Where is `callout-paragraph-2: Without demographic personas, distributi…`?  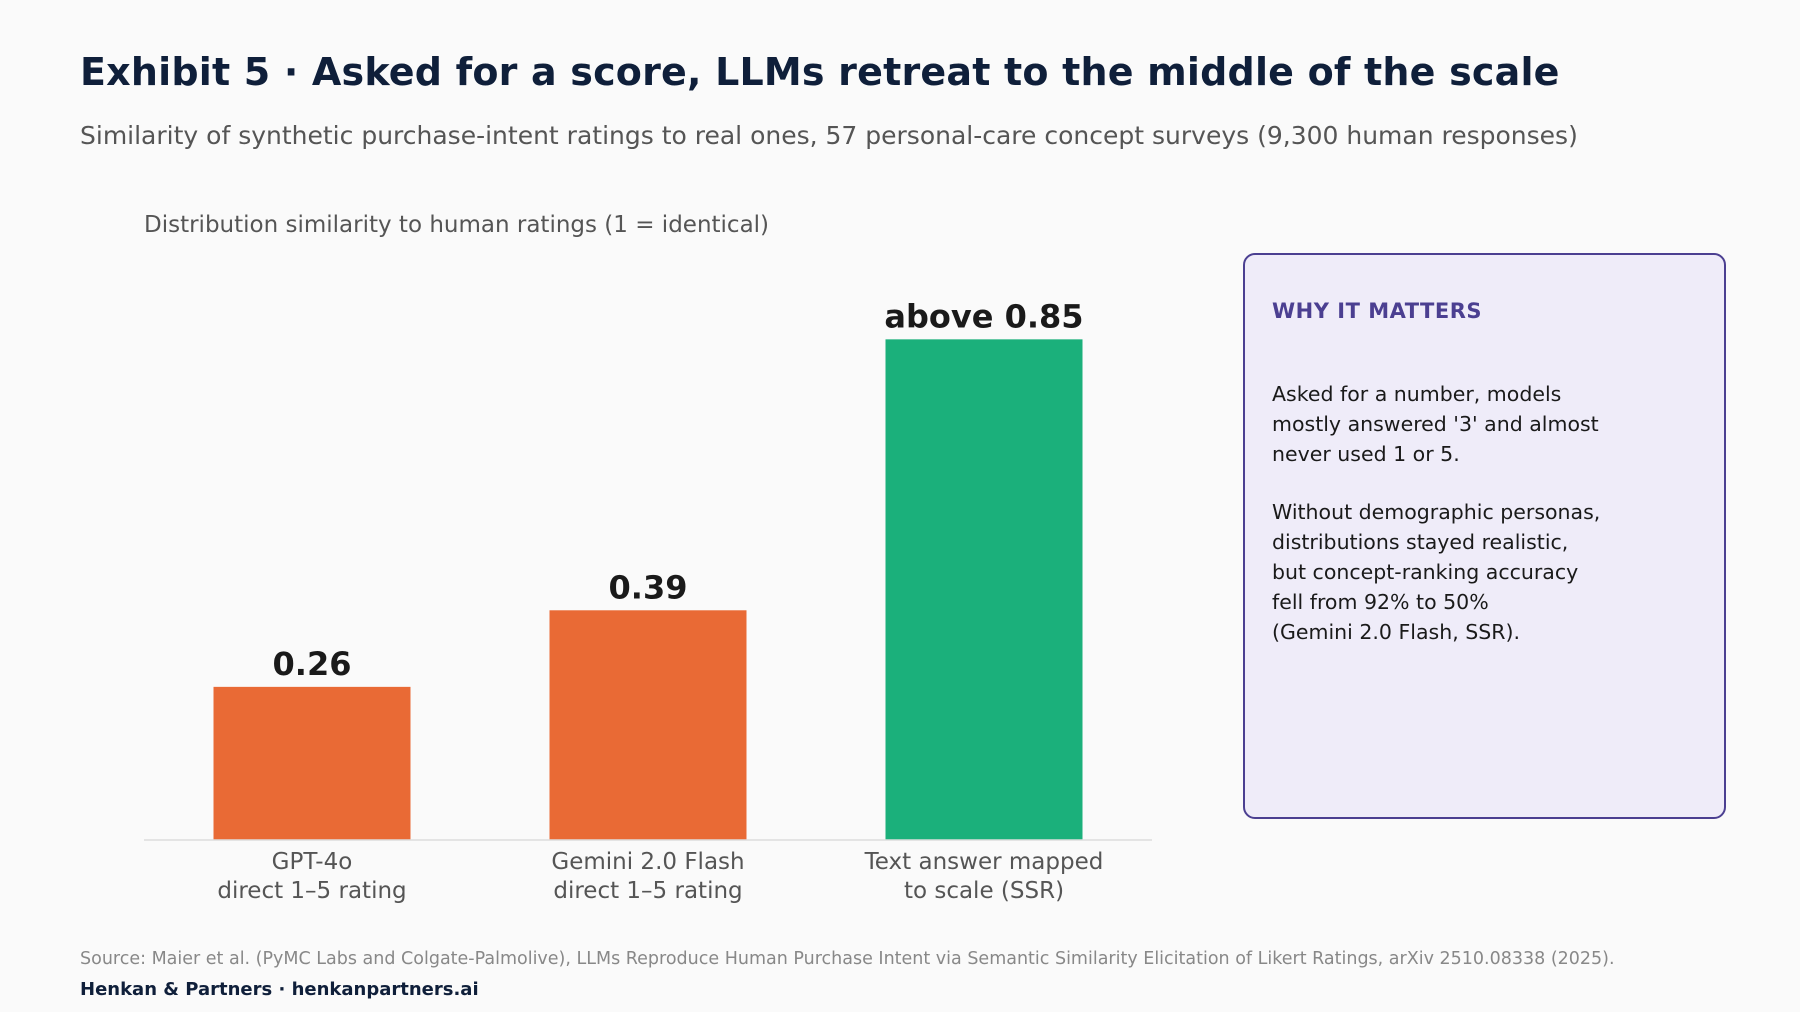 callout-paragraph-2: Without demographic personas, distributi… is located at coordinates (1436, 572).